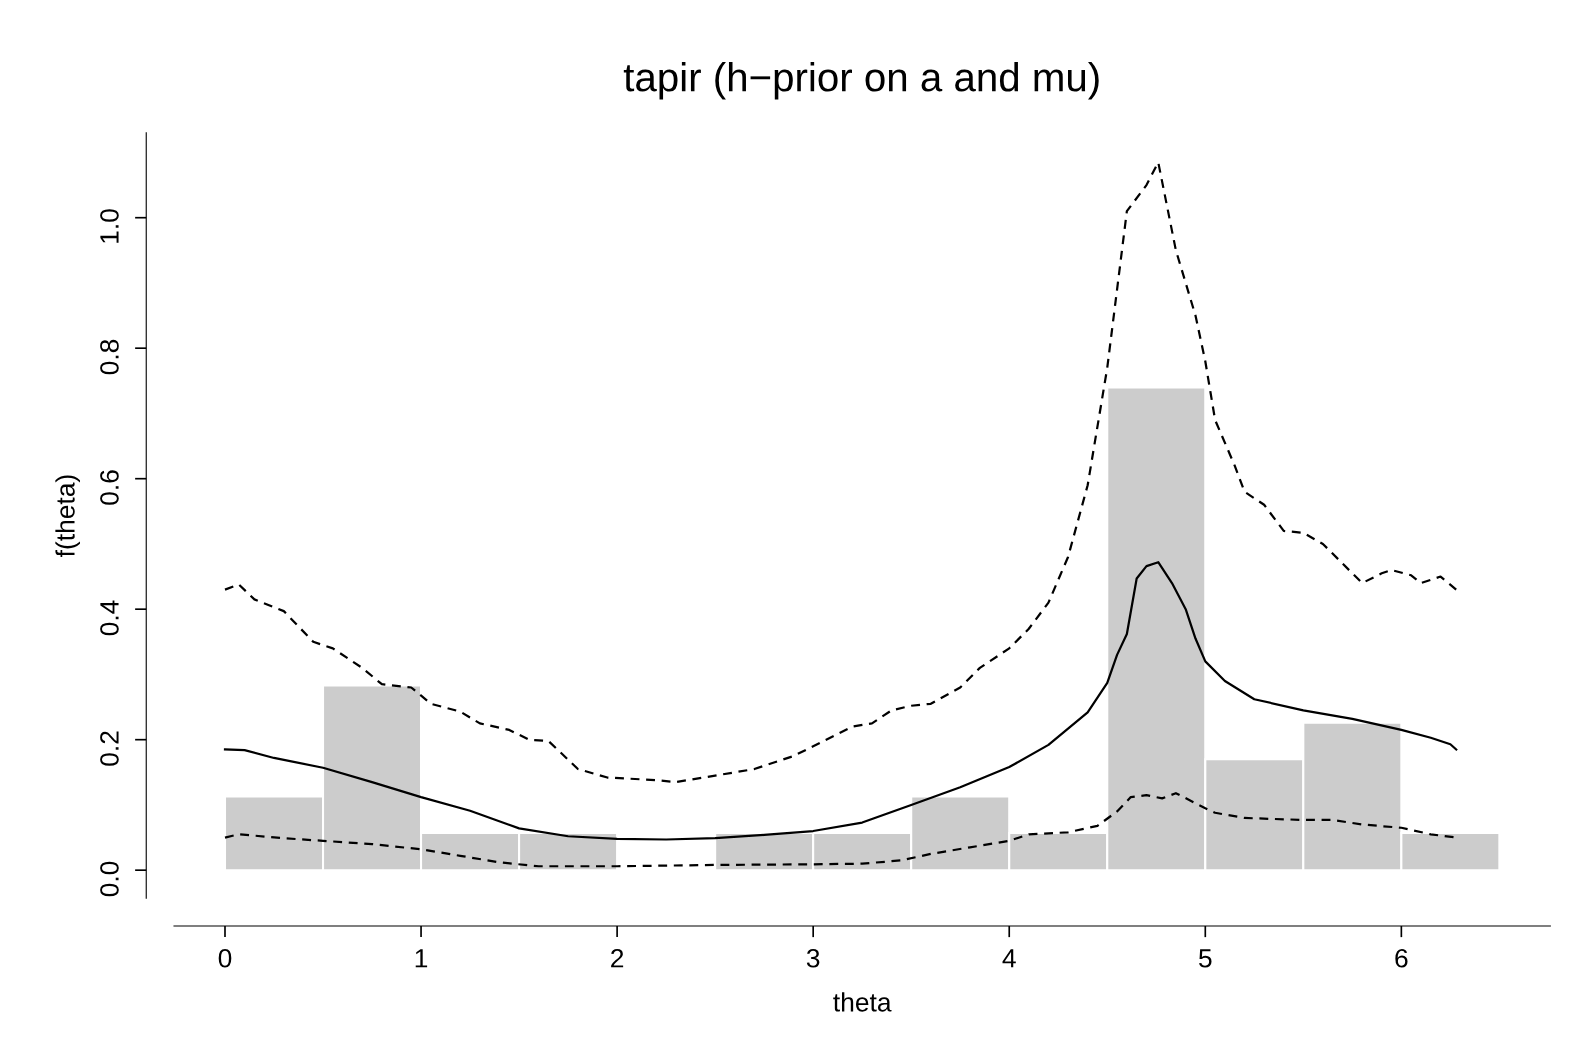 The width and height of the screenshot is (1582, 1063). Describe the element at coordinates (1401, 958) in the screenshot. I see `x-tick-label: 6` at that location.